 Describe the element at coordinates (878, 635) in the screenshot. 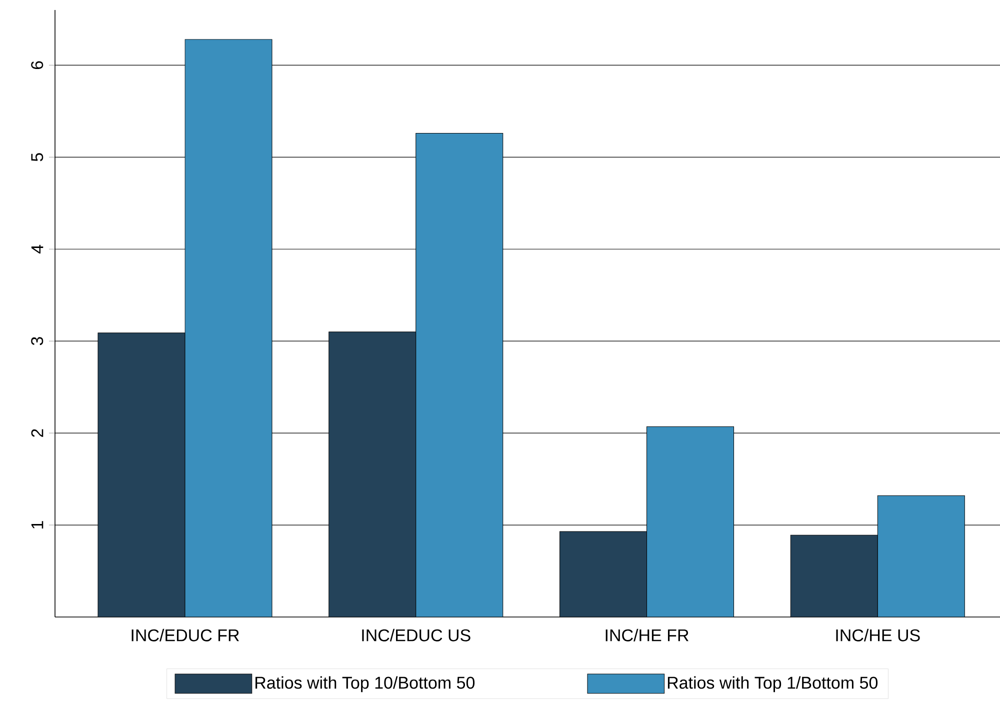

I see `x-tick-label: INC/HE US` at that location.